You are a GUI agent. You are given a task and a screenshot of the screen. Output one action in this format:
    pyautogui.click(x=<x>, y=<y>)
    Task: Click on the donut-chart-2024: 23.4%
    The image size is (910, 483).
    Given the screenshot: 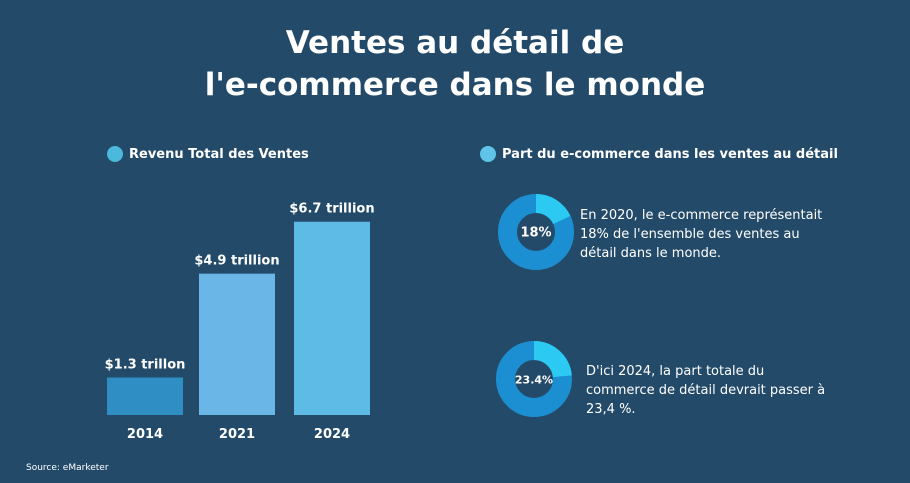 What is the action you would take?
    pyautogui.click(x=534, y=379)
    